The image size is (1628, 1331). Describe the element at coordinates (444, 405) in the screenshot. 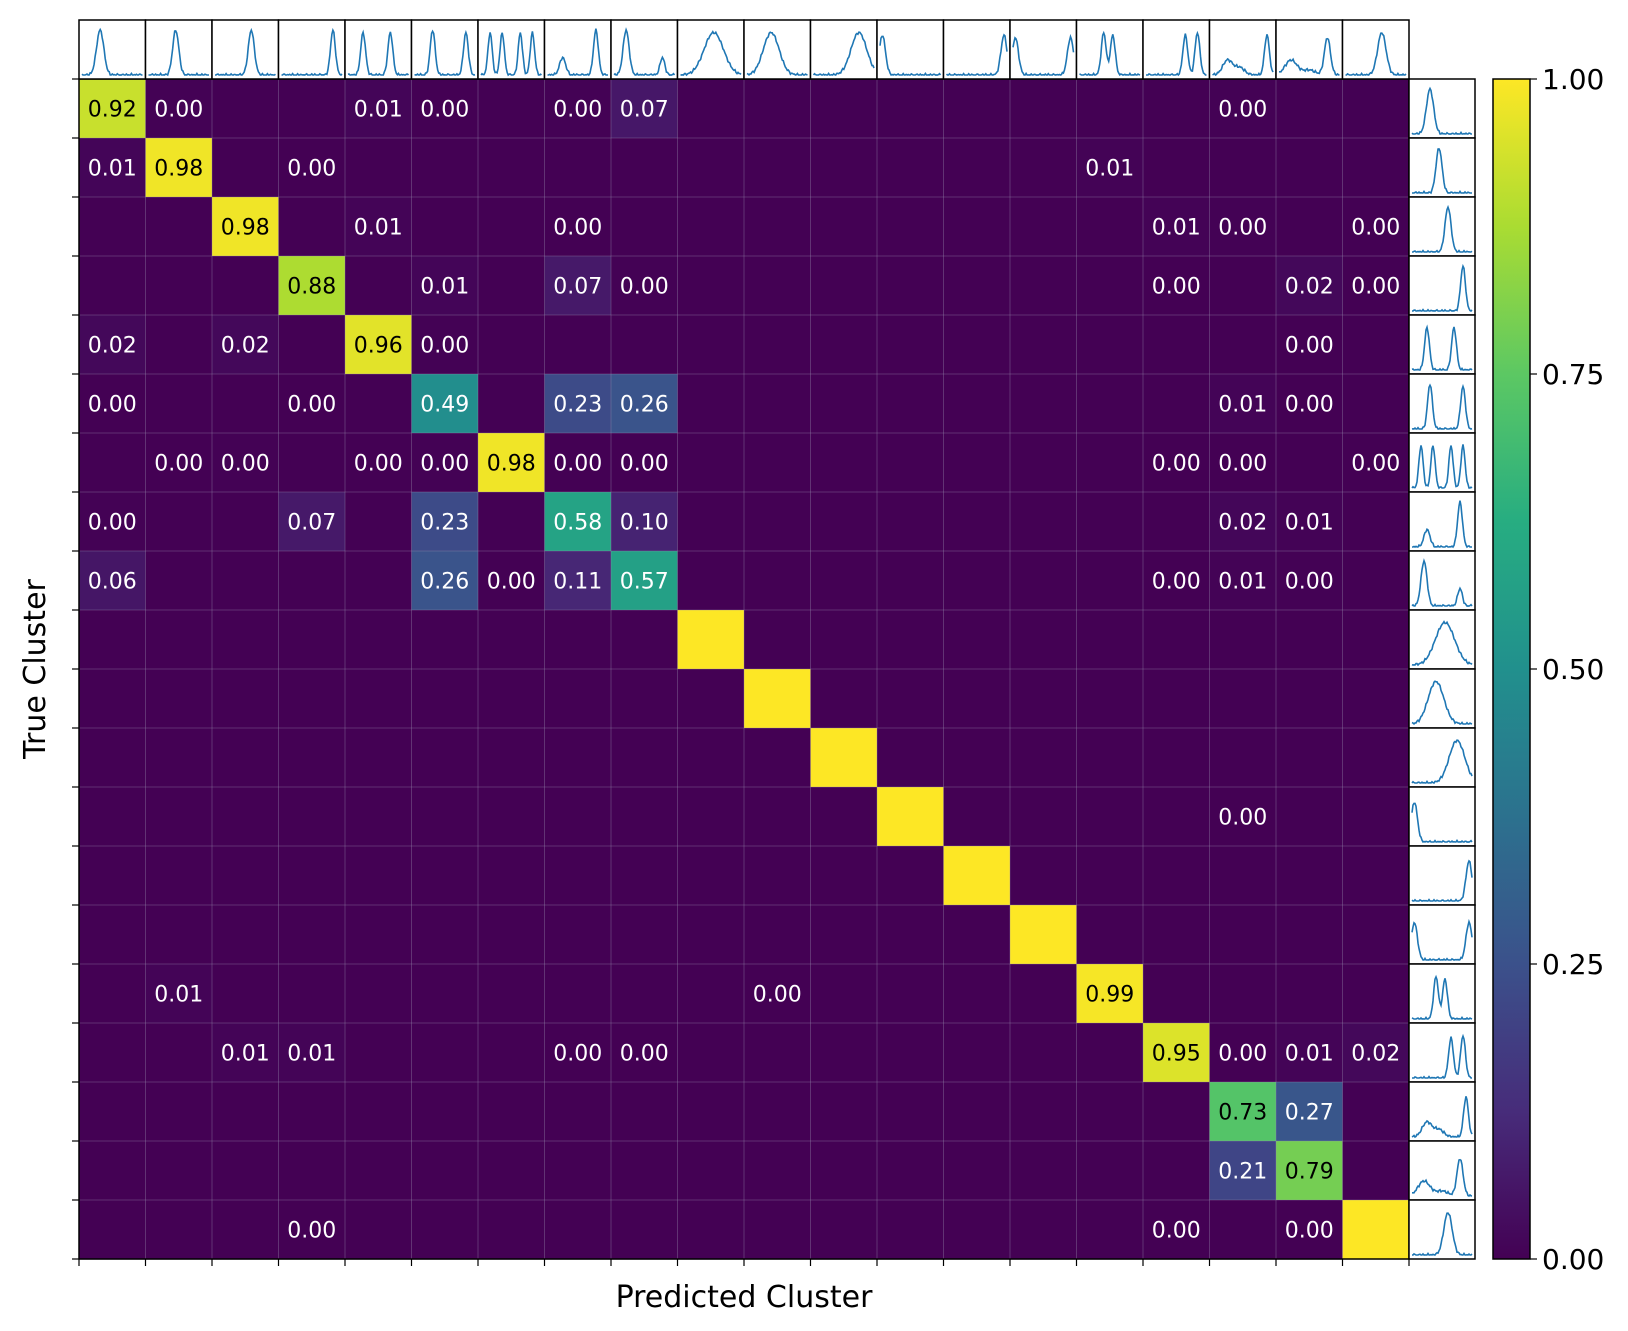

I see `cell-value-label: 0.49` at that location.